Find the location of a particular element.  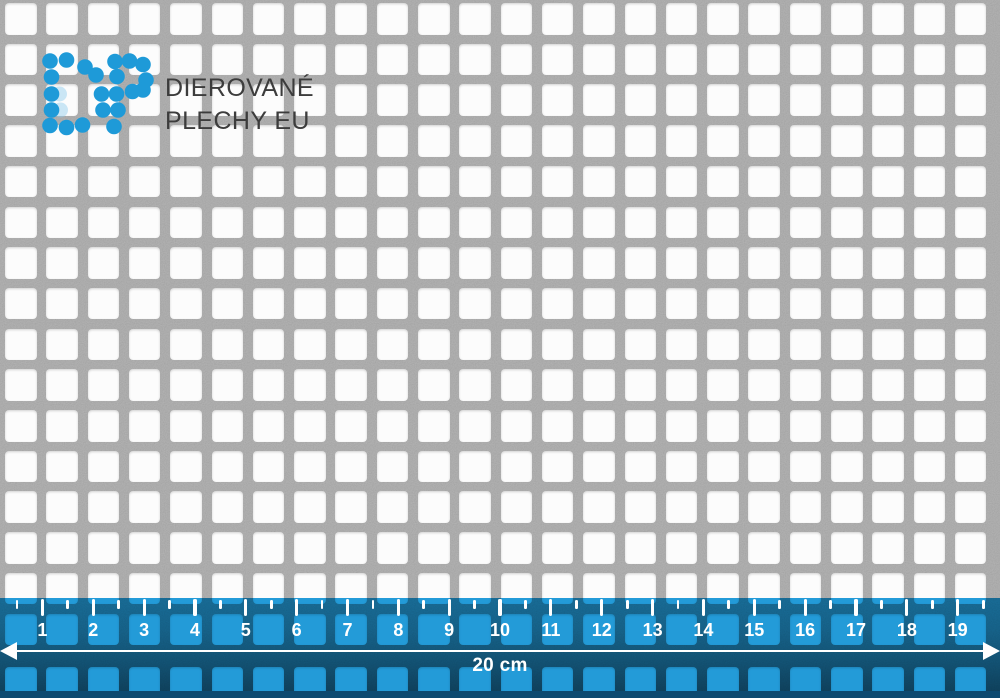

ruler-number: 4 is located at coordinates (194, 630).